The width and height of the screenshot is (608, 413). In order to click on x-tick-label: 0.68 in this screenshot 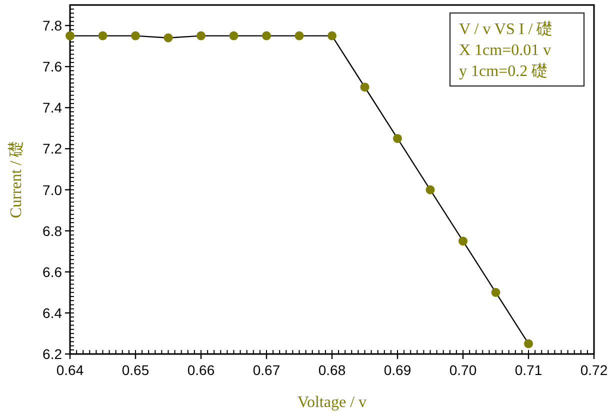, I will do `click(332, 370)`.